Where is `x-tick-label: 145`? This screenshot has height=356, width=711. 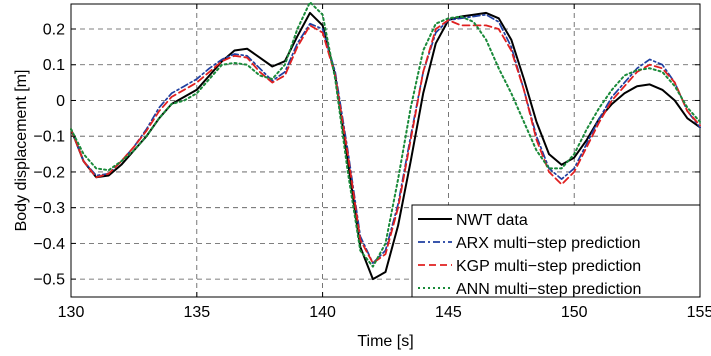
x-tick-label: 145 is located at coordinates (448, 312).